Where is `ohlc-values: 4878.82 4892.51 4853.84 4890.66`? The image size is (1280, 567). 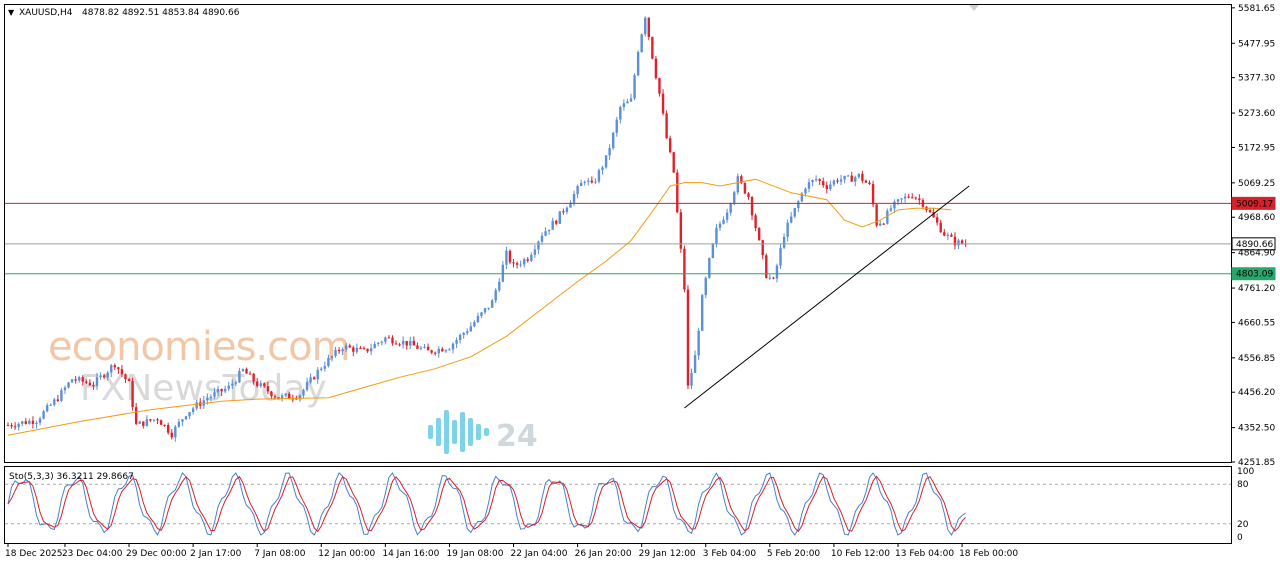
ohlc-values: 4878.82 4892.51 4853.84 4890.66 is located at coordinates (161, 13).